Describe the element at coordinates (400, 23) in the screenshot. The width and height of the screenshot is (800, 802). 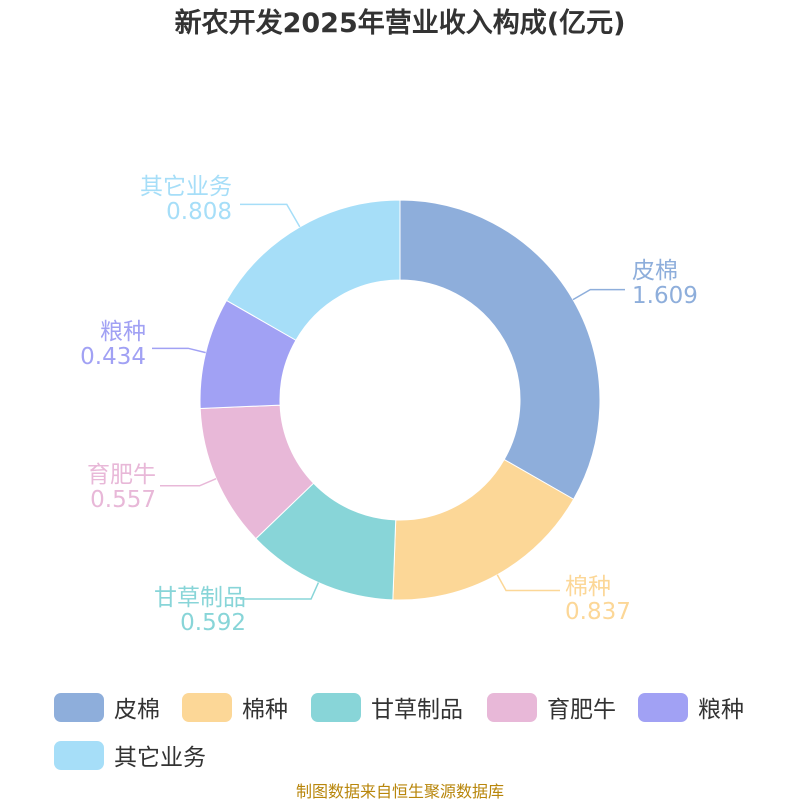
I see `chart-title: 新农开发2025年营业收入构成(亿元)` at that location.